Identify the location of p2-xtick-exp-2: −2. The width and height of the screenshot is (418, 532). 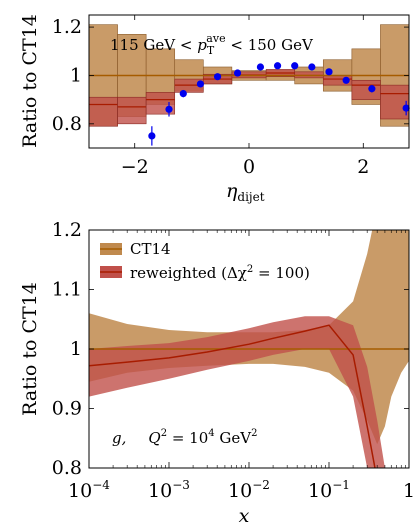
(261, 485).